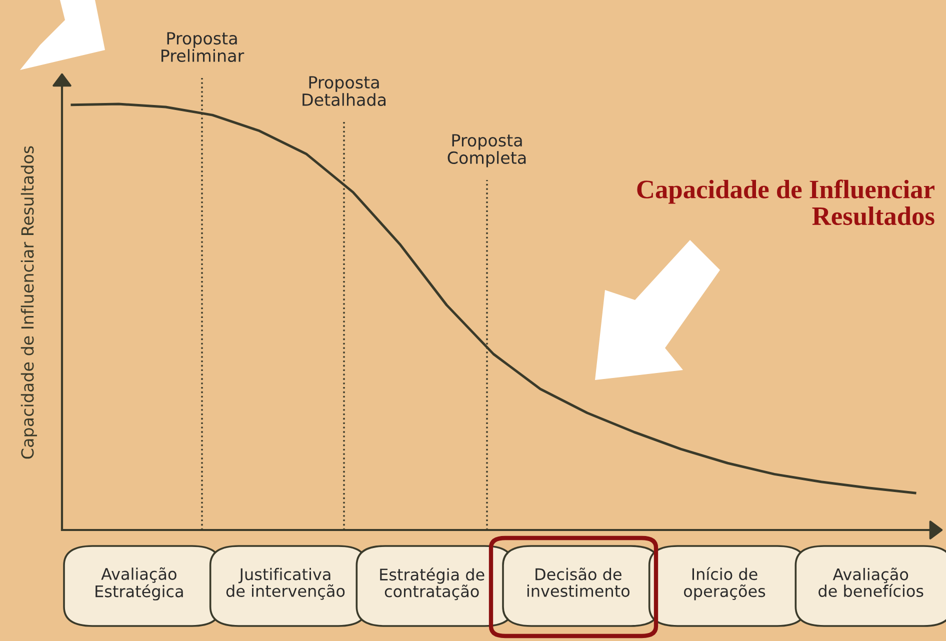  What do you see at coordinates (285, 584) in the screenshot?
I see `text: Justificativa de intervenção` at bounding box center [285, 584].